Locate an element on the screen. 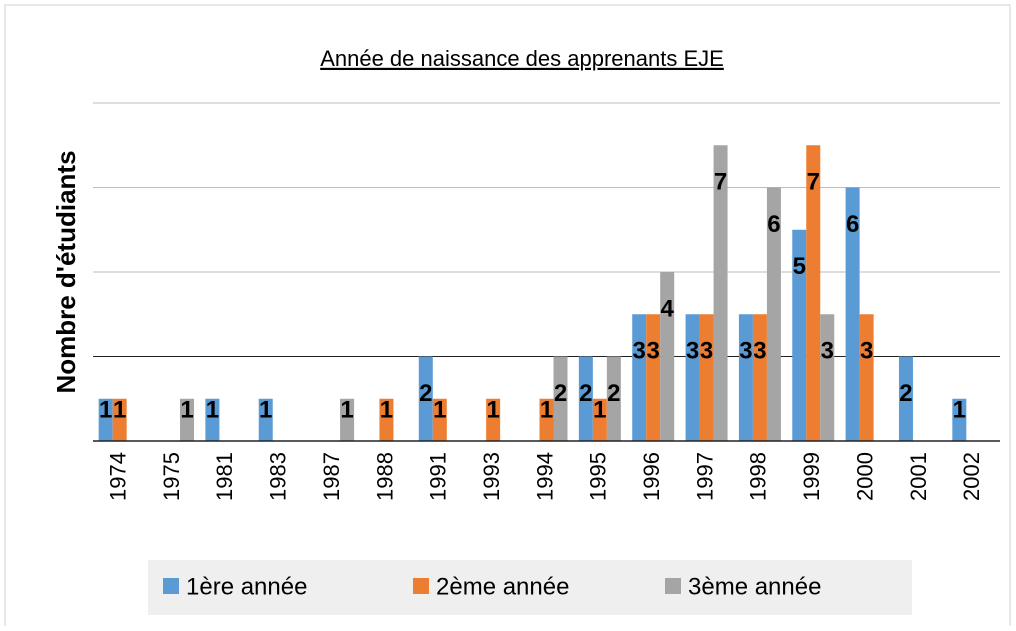 The image size is (1016, 631). y-axis-label: Nombre d'étudiants is located at coordinates (66, 271).